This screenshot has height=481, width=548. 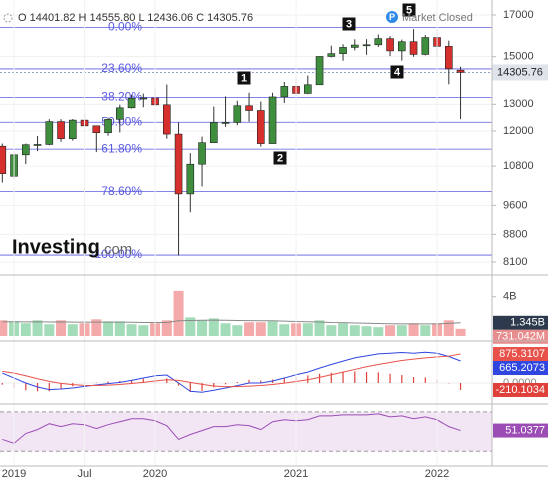 What do you see at coordinates (280, 158) in the screenshot?
I see `annotation-label: 2` at bounding box center [280, 158].